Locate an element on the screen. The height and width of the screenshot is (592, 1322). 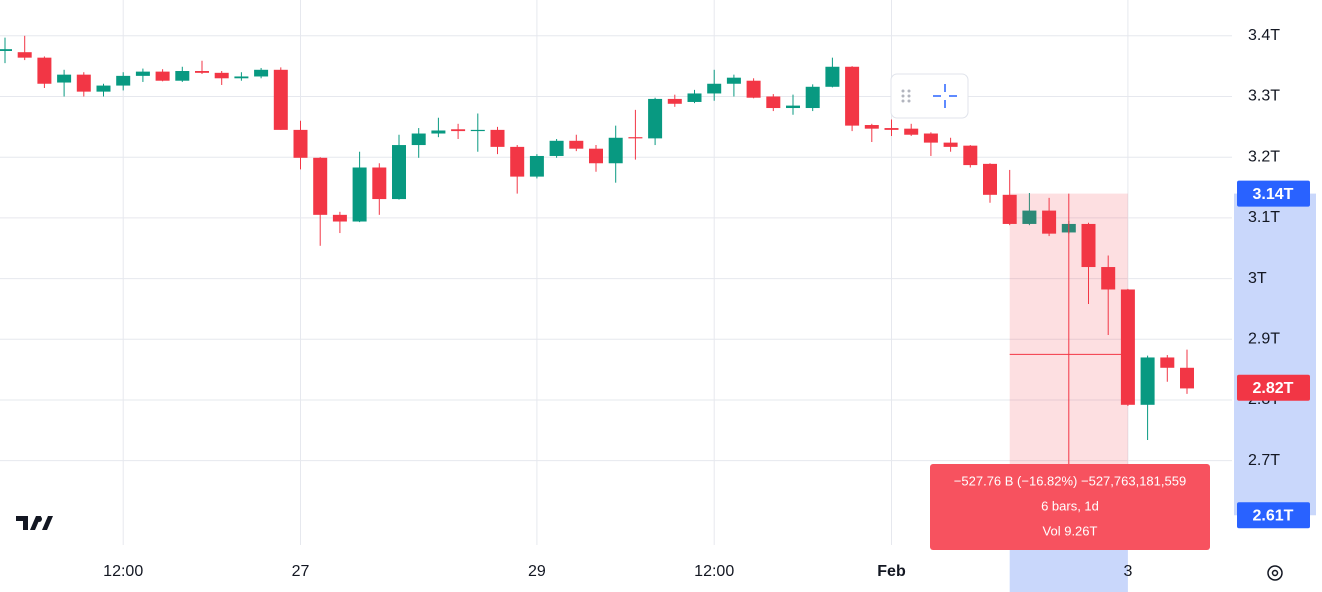
x-tick-label: 29 is located at coordinates (537, 571).